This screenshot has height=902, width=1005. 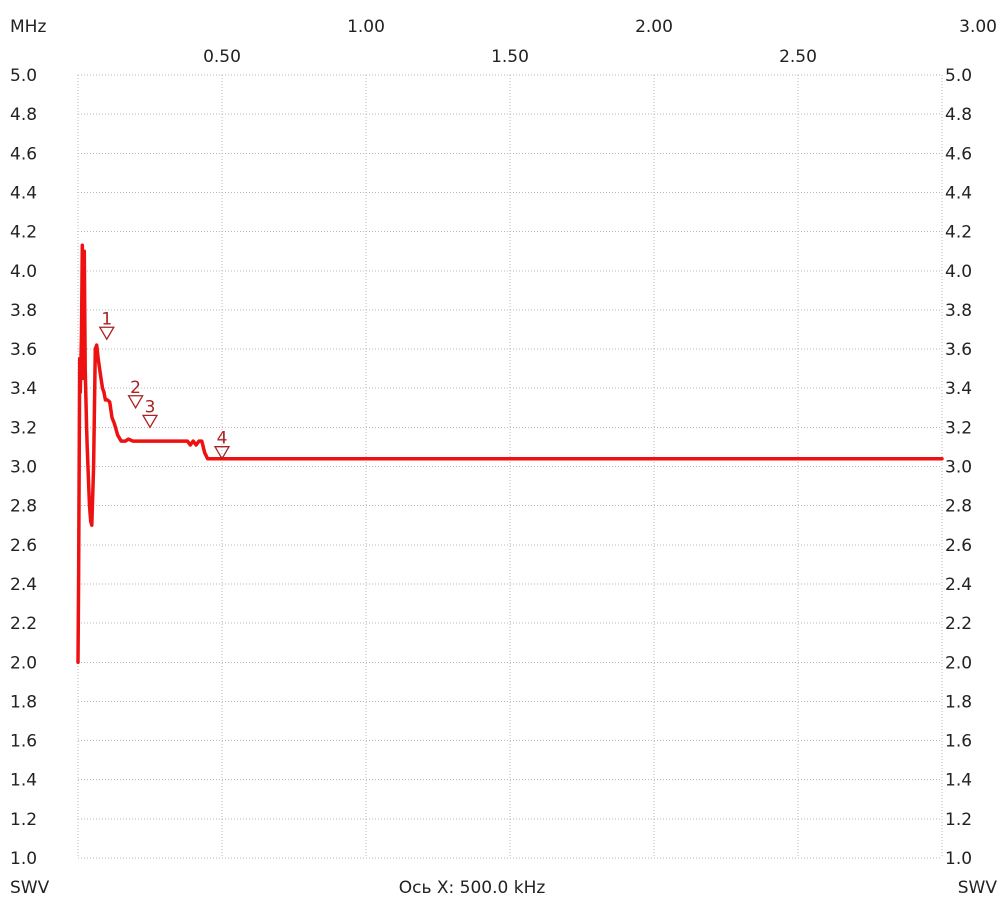 I want to click on y-tick-label-left: 4.2, so click(x=23, y=233).